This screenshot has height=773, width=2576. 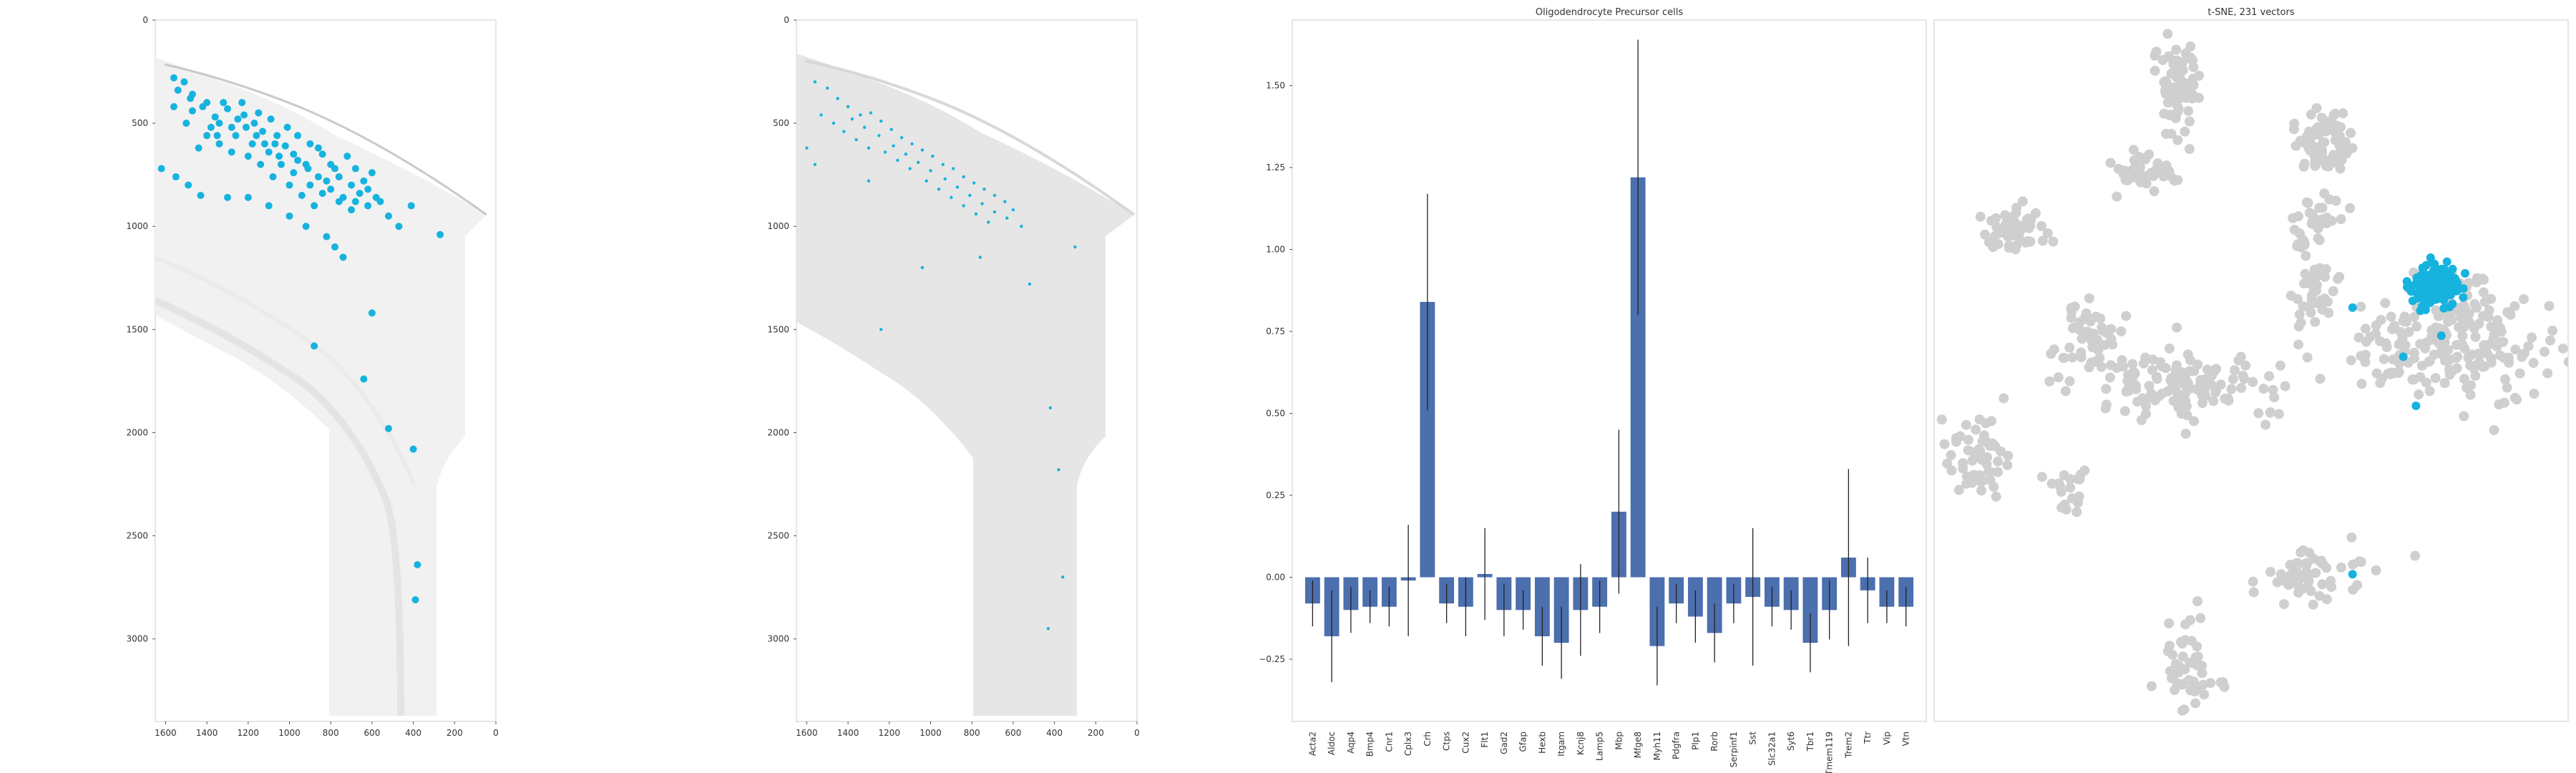 I want to click on bar-chart-x-tick-label: Tmem119, so click(x=1830, y=752).